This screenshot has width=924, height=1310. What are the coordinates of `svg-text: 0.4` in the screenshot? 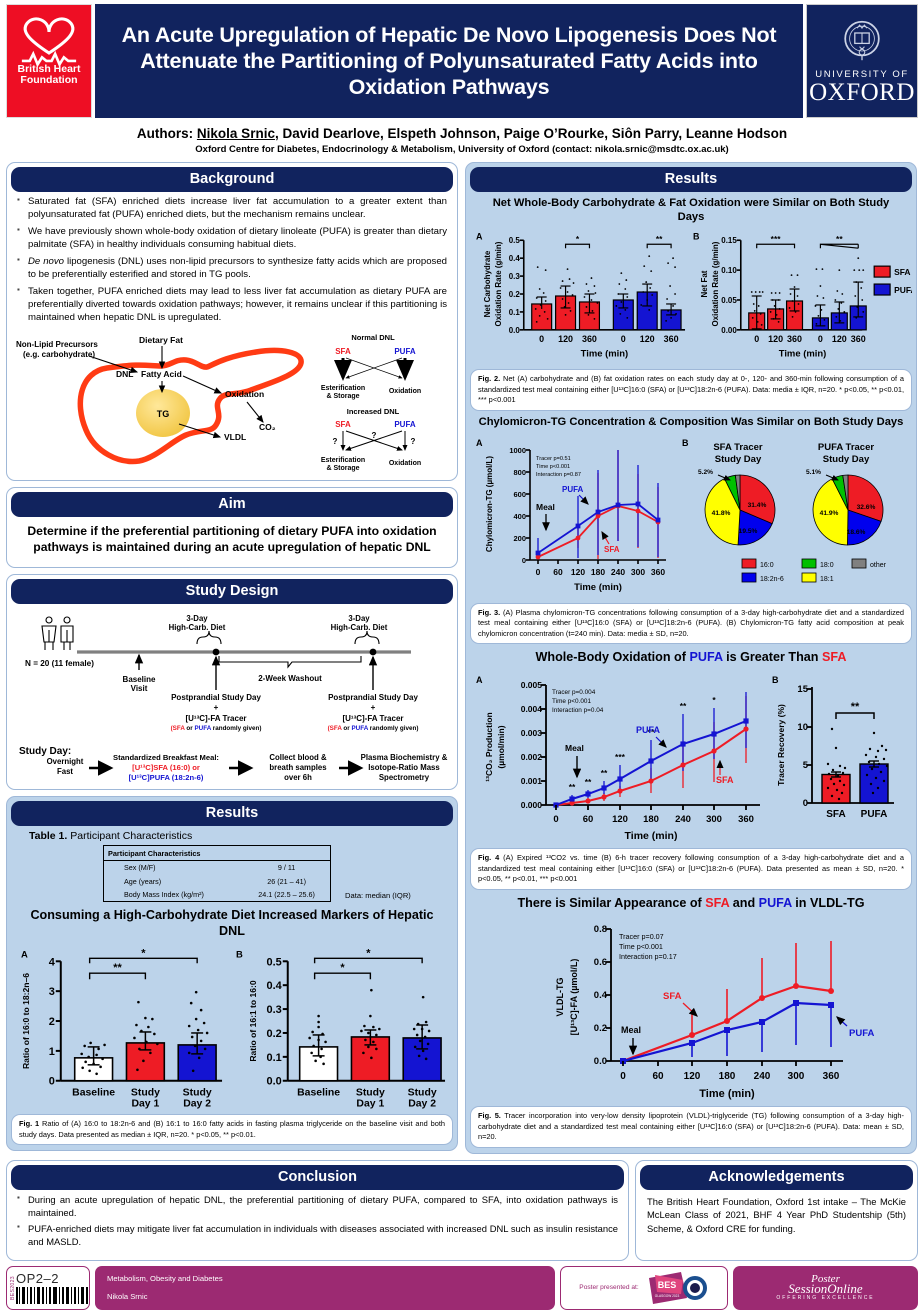 It's located at (601, 995).